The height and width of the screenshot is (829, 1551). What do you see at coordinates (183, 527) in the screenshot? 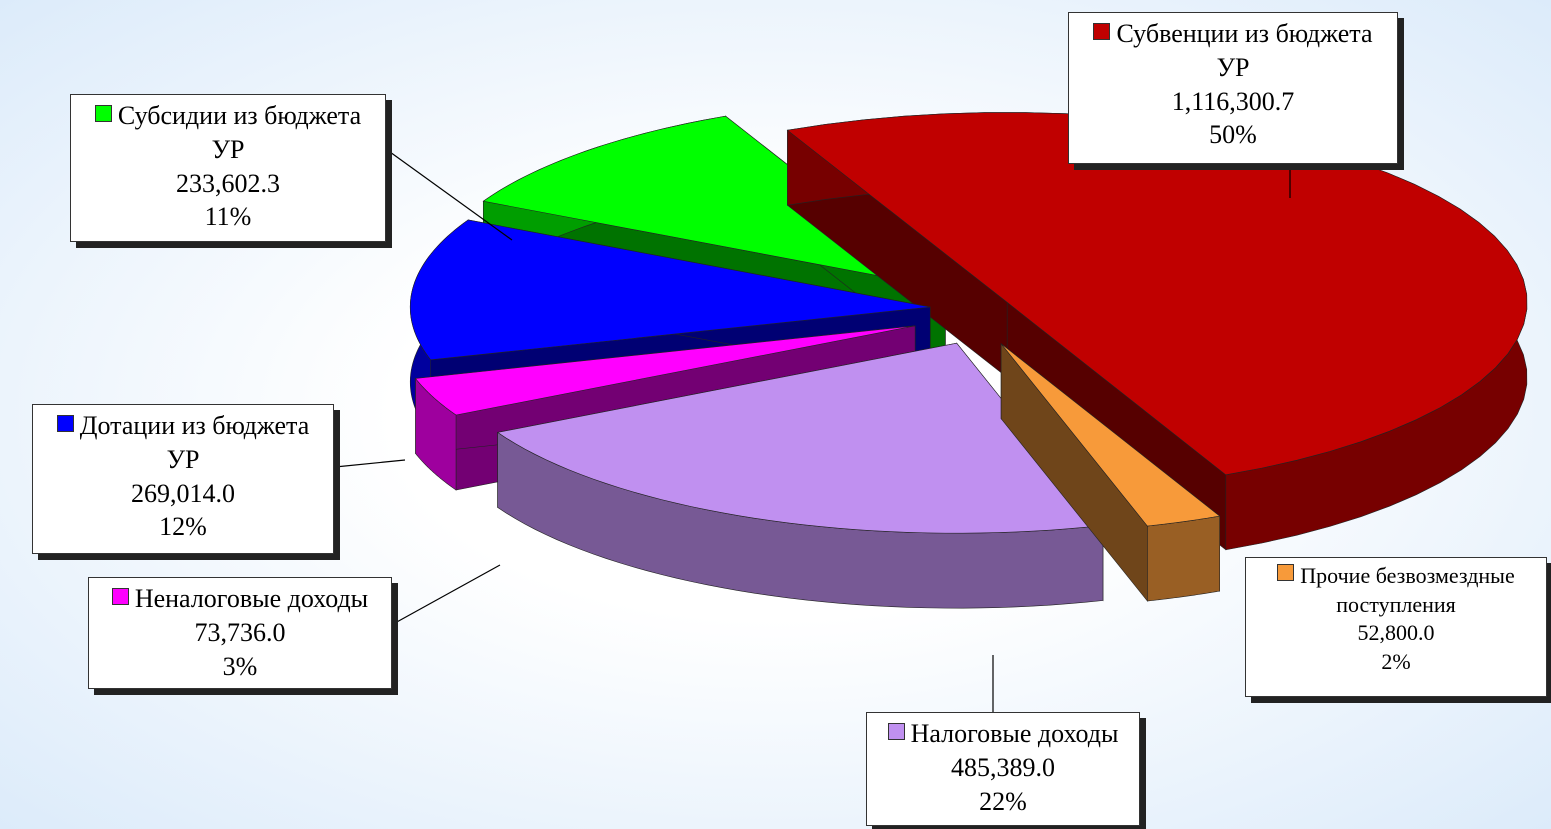
I see `percent-label: 12%` at bounding box center [183, 527].